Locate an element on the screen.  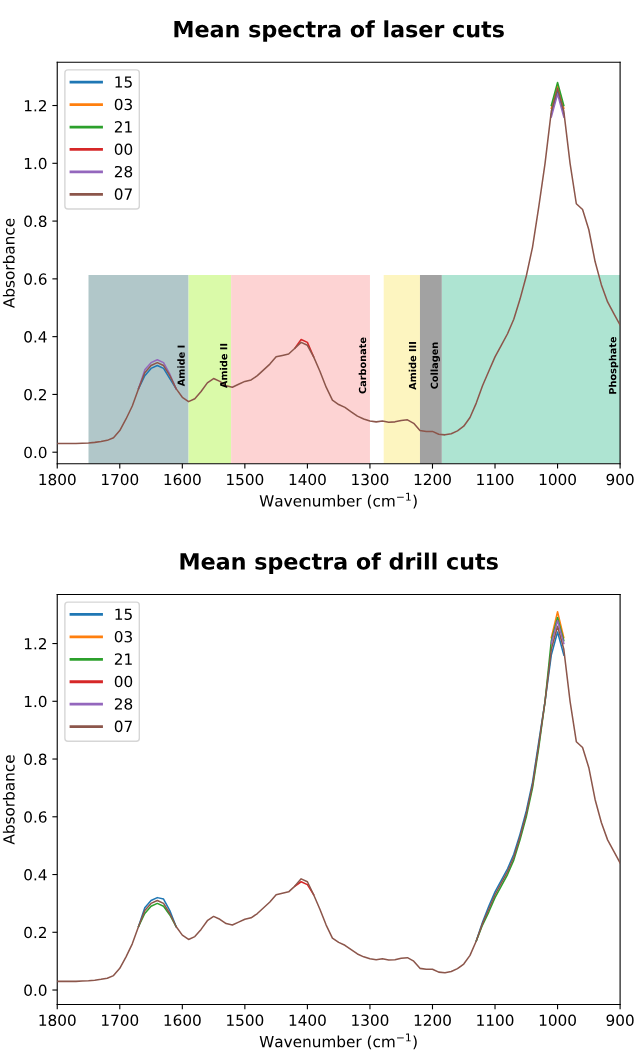
line-series is located at coordinates (304, 888).